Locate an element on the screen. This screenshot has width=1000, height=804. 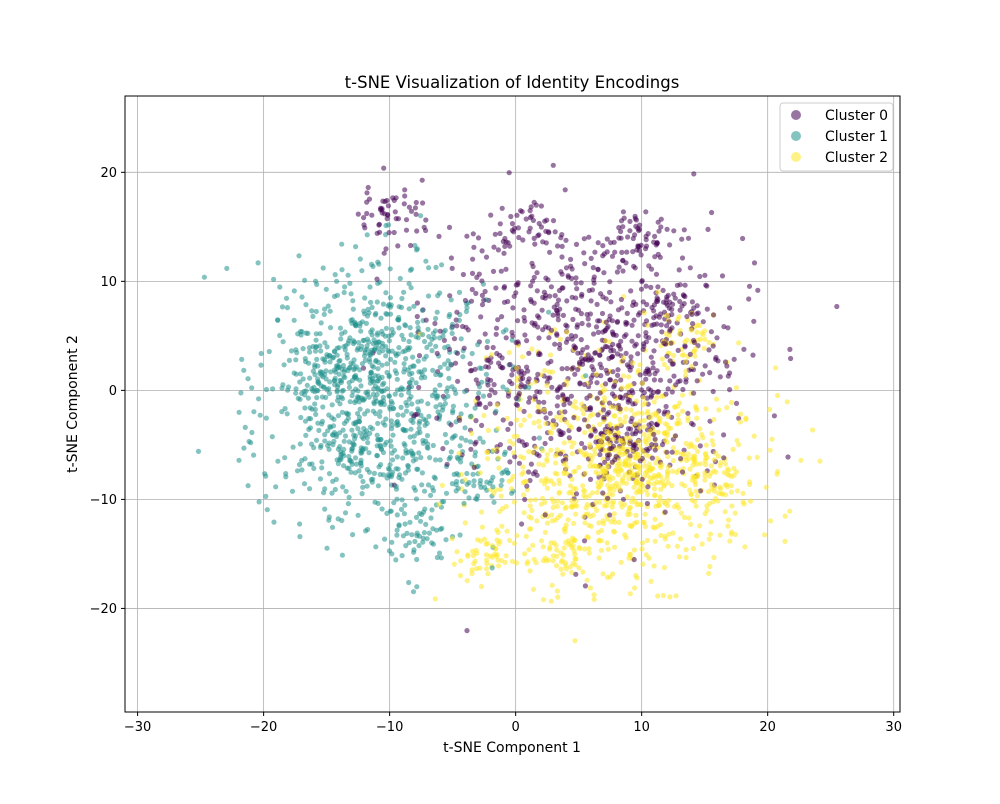
x-tick-label: 20 is located at coordinates (767, 727).